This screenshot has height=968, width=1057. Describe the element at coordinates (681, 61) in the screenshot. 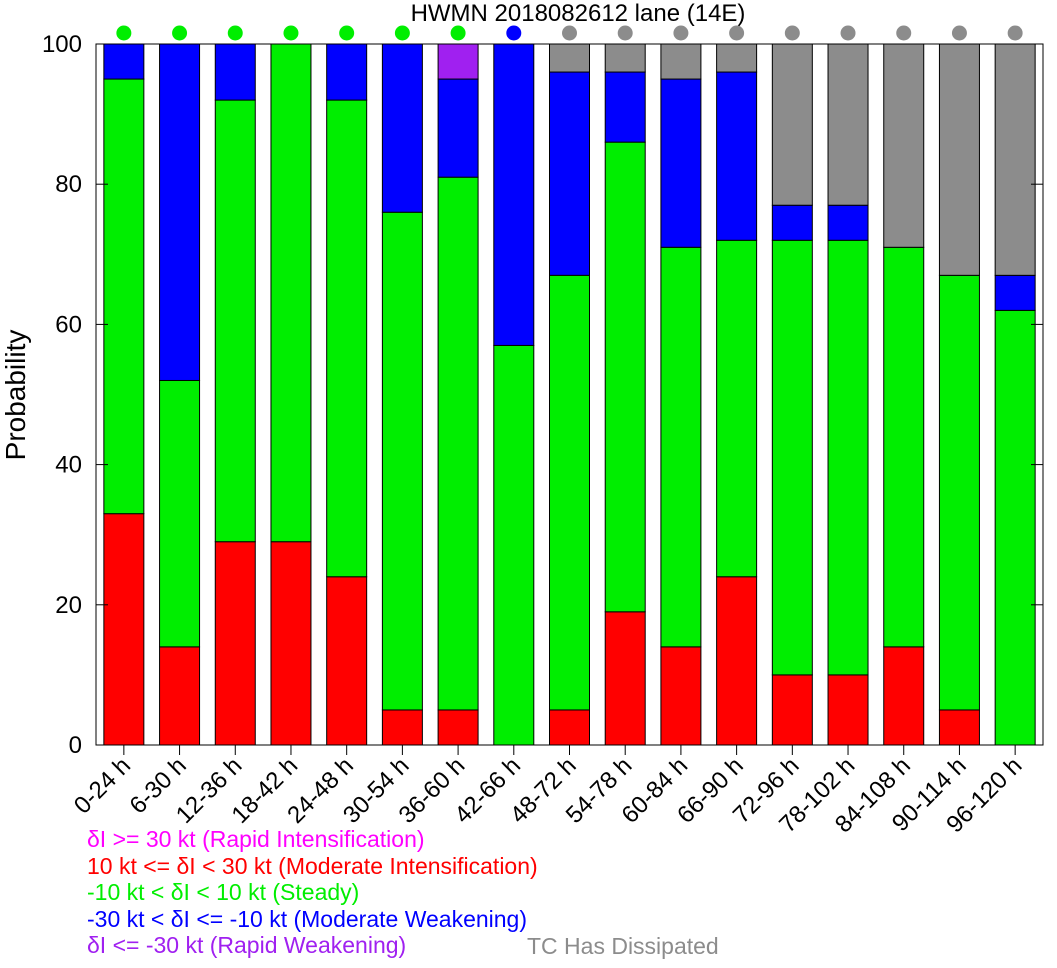

I see `bar-dissipated-60-84 h` at that location.